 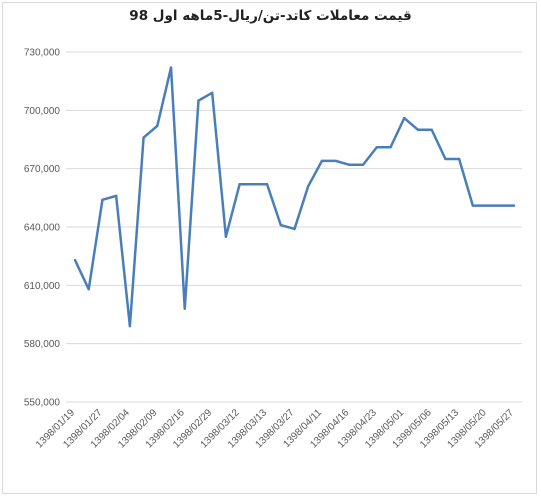 What do you see at coordinates (270, 16) in the screenshot?
I see `chart-title: قیمت معاملات کاتد-تن/ریال-5ماهه اول 98` at bounding box center [270, 16].